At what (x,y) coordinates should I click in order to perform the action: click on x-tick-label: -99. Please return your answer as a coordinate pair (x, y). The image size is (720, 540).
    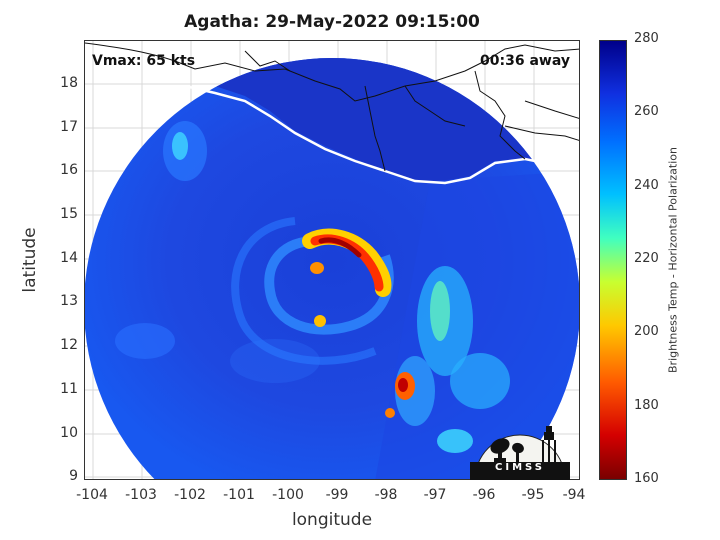
    Looking at the image, I should click on (337, 495).